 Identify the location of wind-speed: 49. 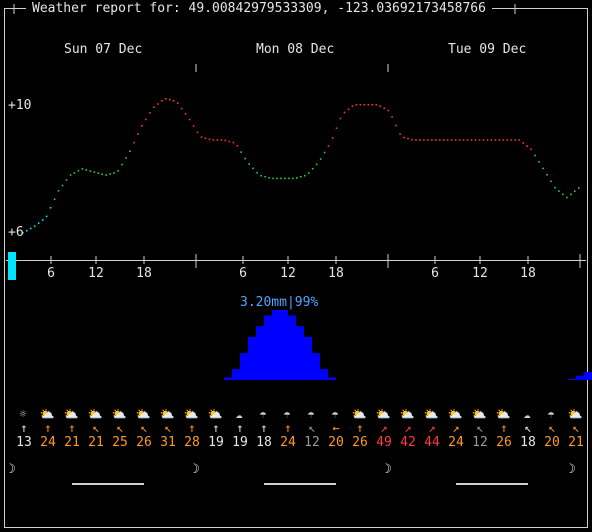
(384, 442).